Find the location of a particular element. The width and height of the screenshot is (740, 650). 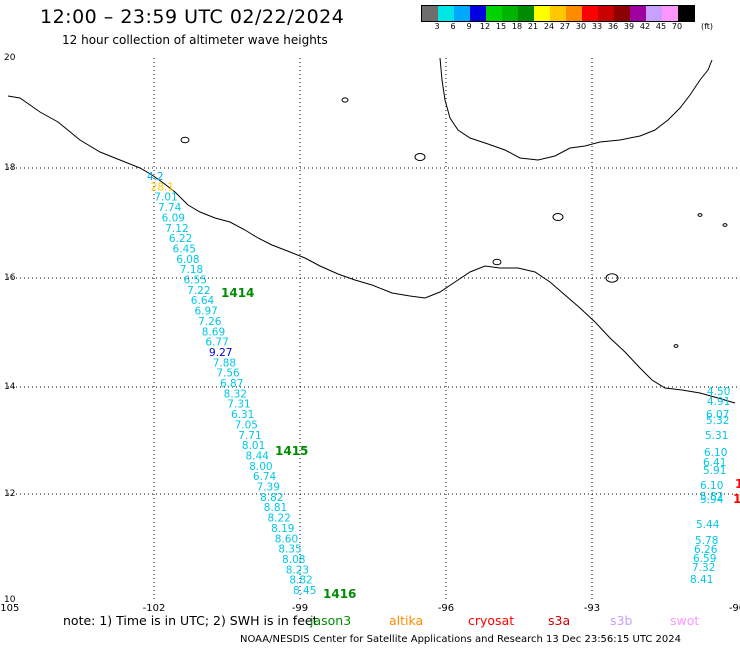

wave-height-label: 6.22 is located at coordinates (180, 239).